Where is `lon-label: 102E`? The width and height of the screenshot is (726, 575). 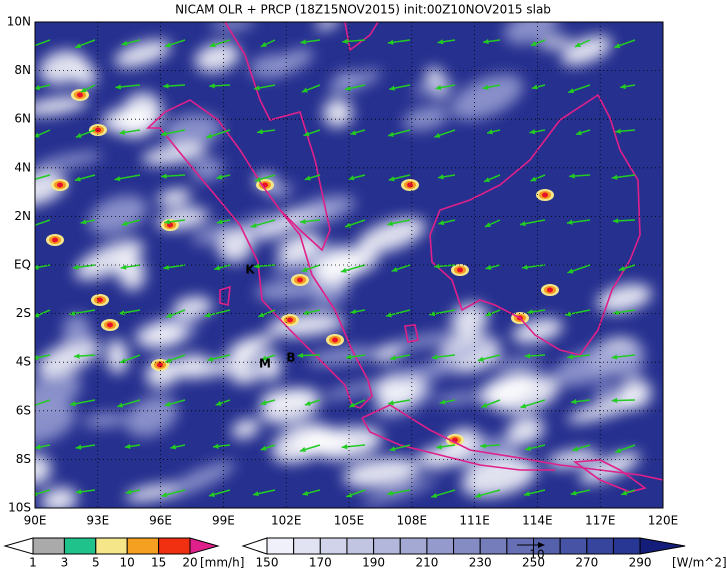
lon-label: 102E is located at coordinates (286, 521).